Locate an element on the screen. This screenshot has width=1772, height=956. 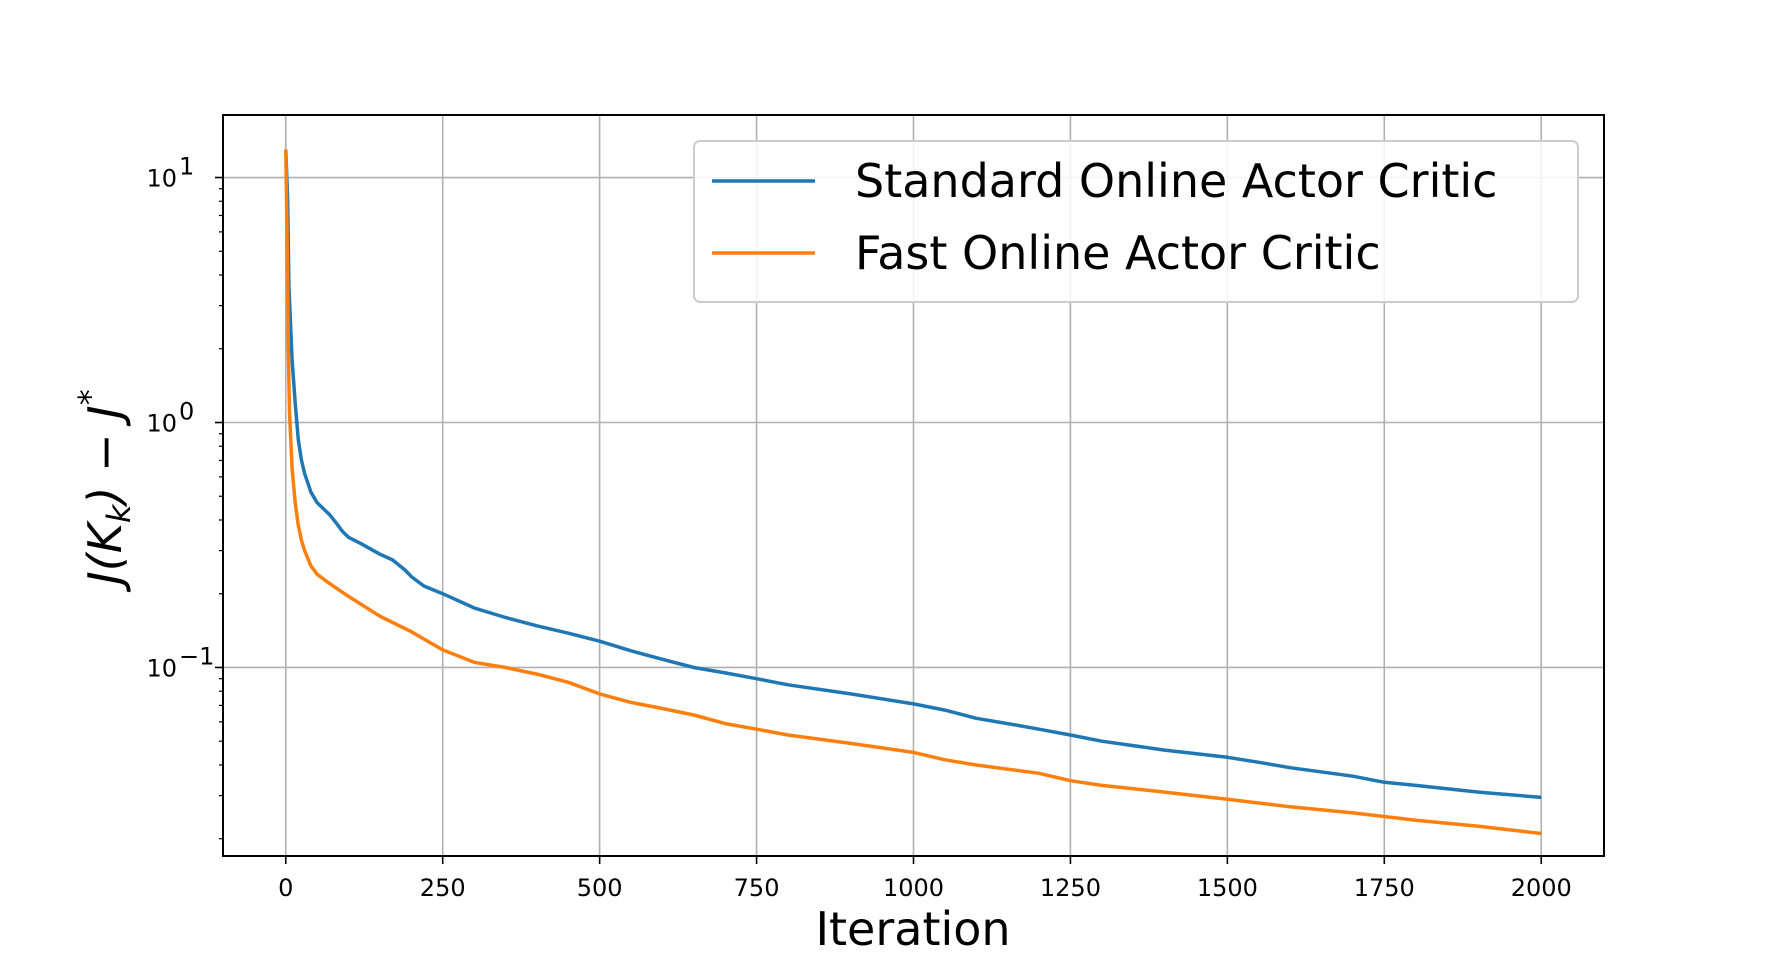
y-label-rest: ) − J is located at coordinates (105, 456).